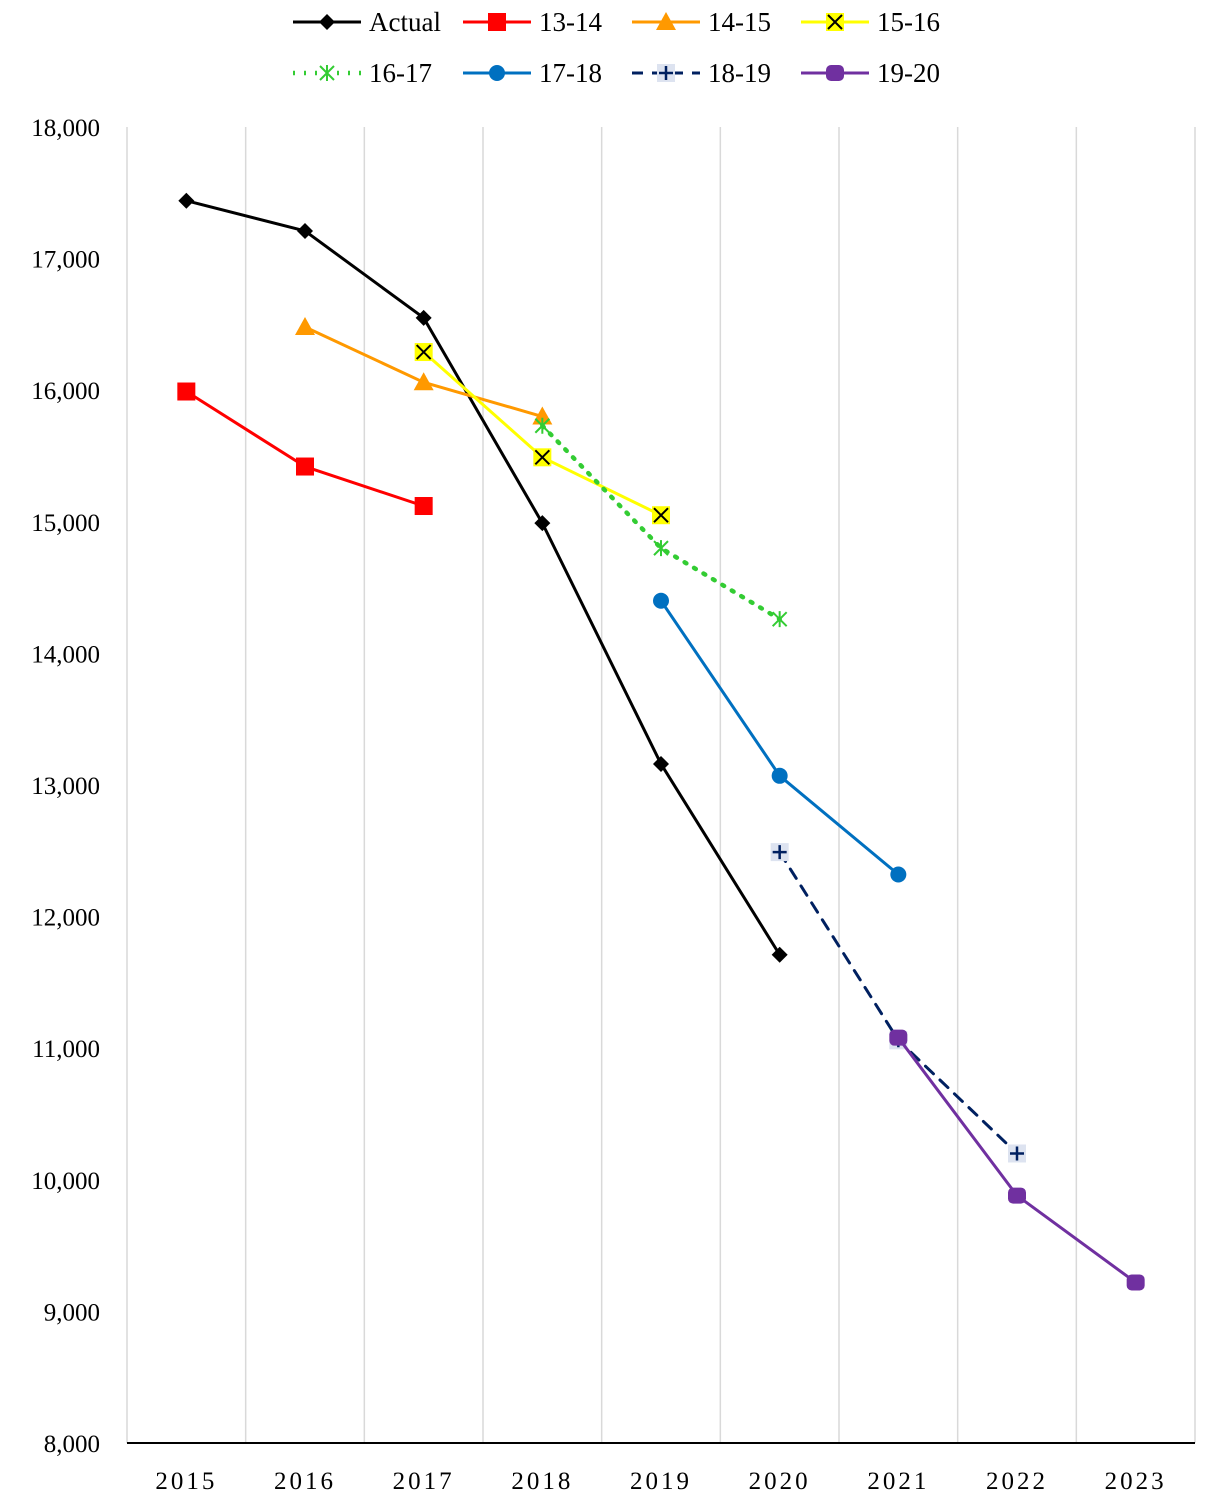 Image resolution: width=1209 pixels, height=1499 pixels. What do you see at coordinates (362, 73) in the screenshot?
I see `legend-item-16-17: 16-17` at bounding box center [362, 73].